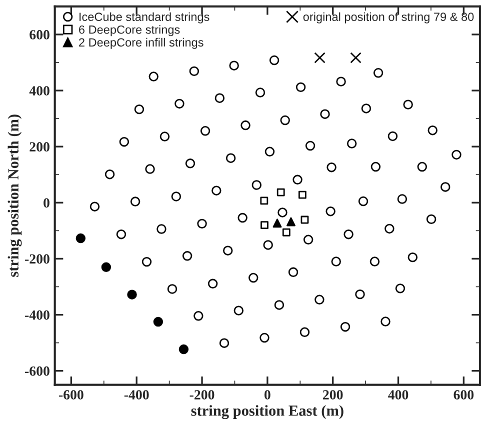  I want to click on y-tick-label: -200, so click(37, 259).